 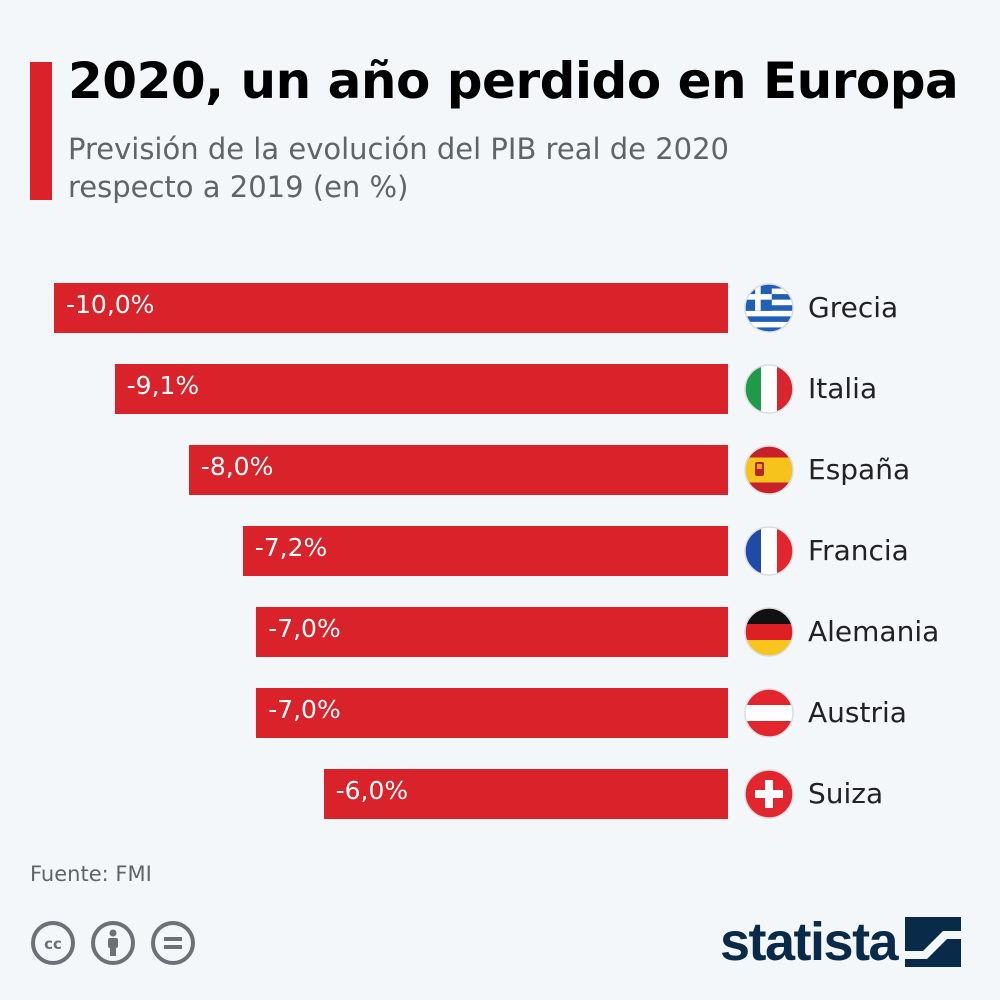 What do you see at coordinates (769, 389) in the screenshot?
I see `italy-flag-icon` at bounding box center [769, 389].